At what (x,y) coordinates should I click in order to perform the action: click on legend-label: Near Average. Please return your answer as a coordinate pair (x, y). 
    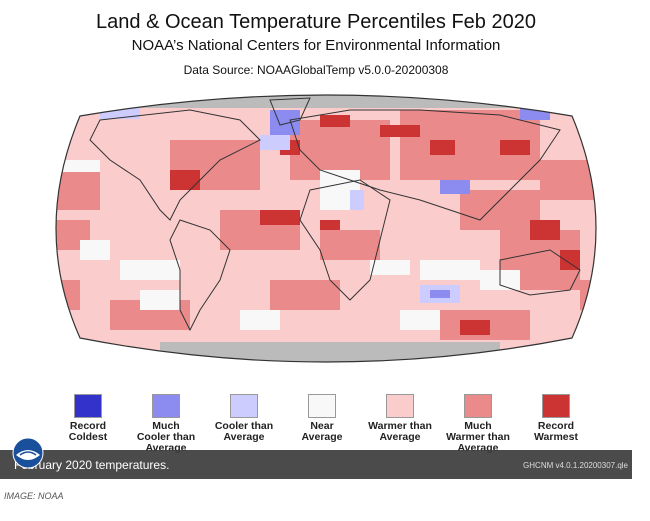
    Looking at the image, I should click on (322, 431).